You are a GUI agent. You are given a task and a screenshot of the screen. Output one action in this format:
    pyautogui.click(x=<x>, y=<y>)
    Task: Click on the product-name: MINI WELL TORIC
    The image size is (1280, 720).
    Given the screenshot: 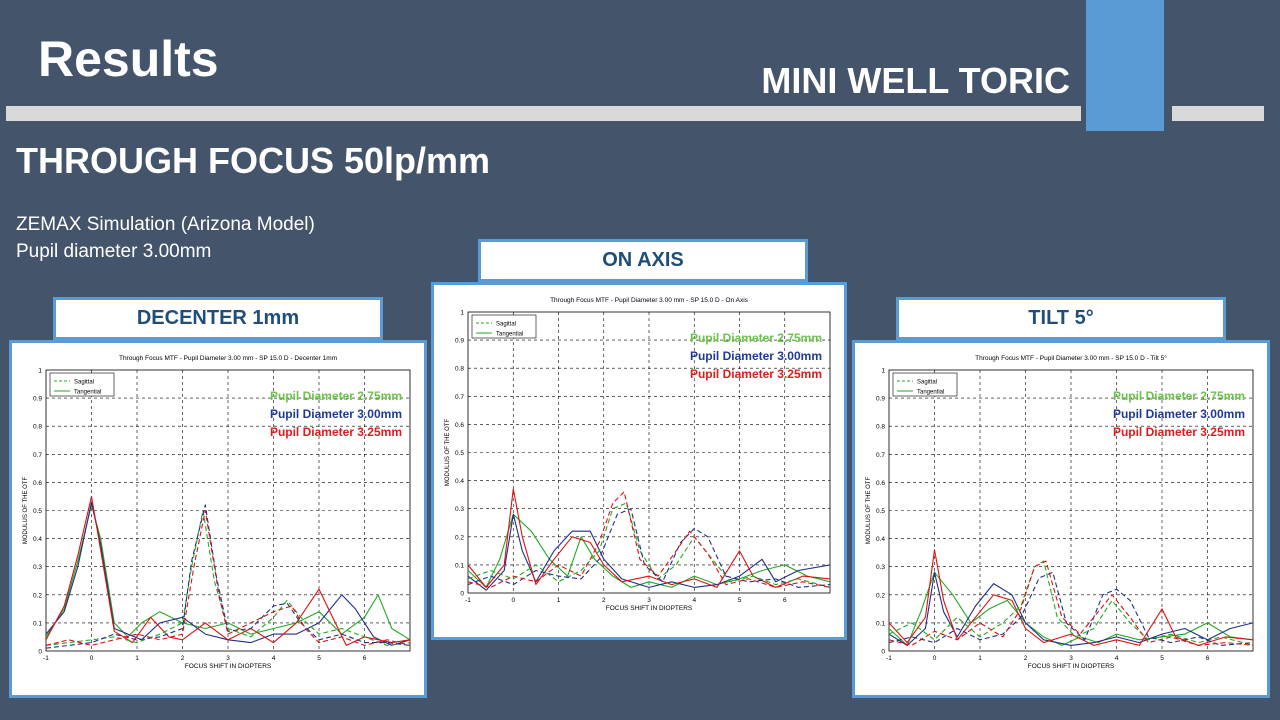 What is the action you would take?
    pyautogui.click(x=915, y=80)
    